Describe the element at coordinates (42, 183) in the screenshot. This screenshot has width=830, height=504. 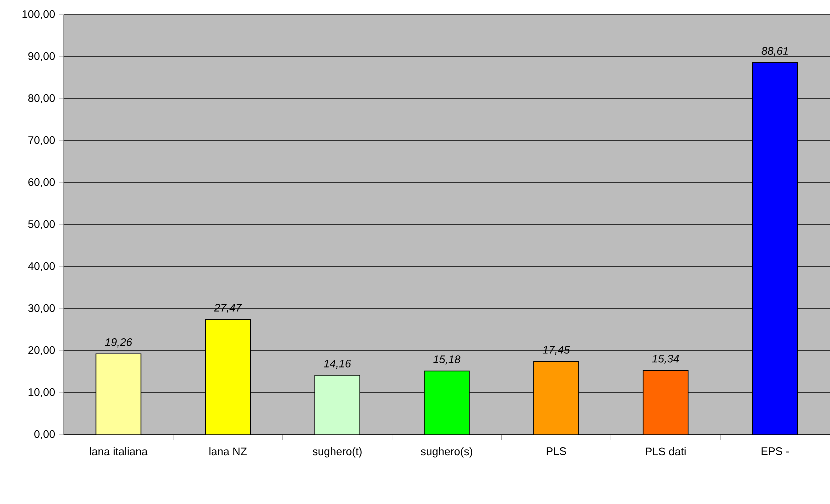
I see `y-tick-label: 60,00` at that location.